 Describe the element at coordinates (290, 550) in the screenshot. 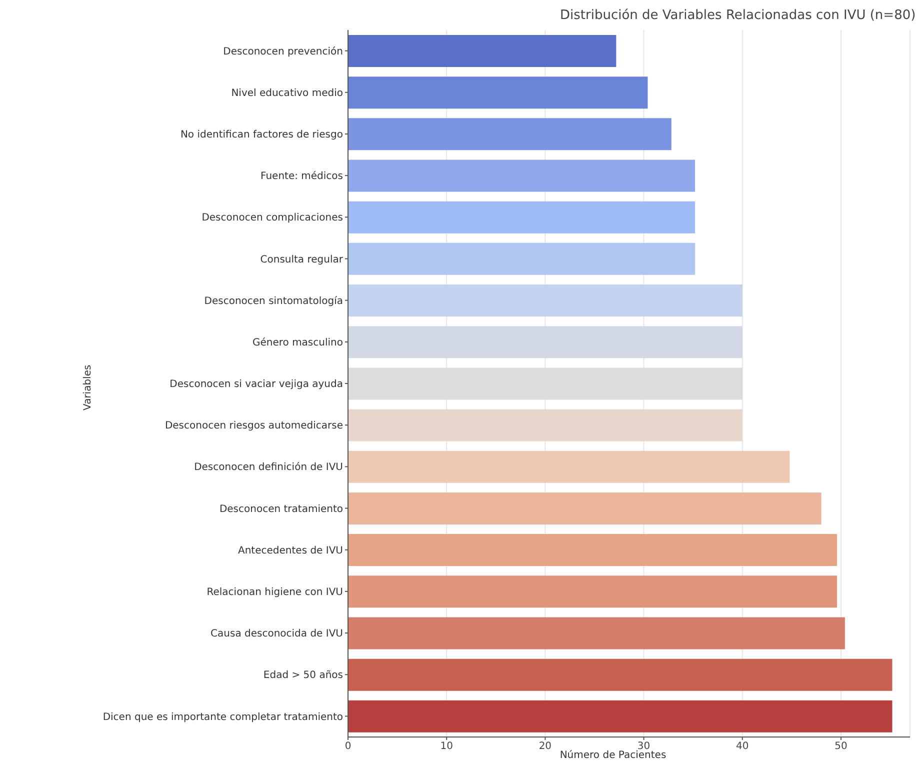

I see `y-tick-label: Antecedentes de IVU` at that location.